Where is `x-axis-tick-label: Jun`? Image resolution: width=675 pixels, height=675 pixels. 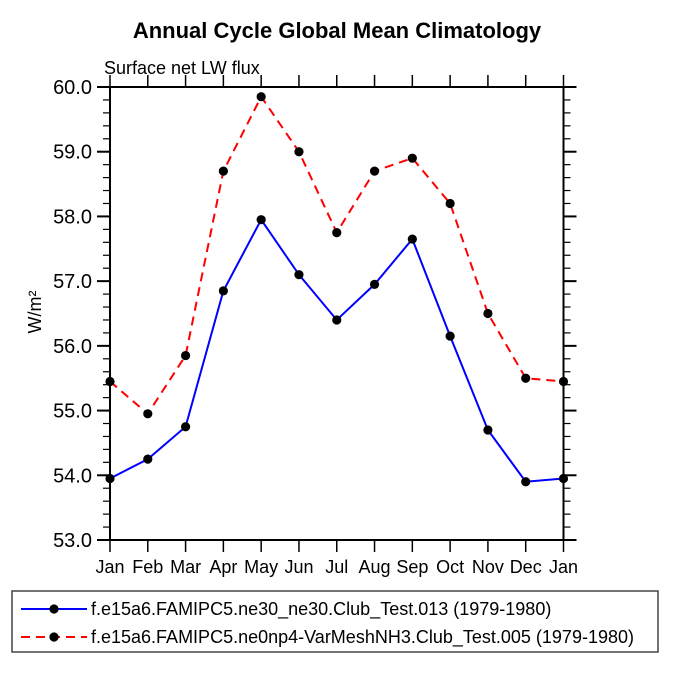
x-axis-tick-label: Jun is located at coordinates (298, 567).